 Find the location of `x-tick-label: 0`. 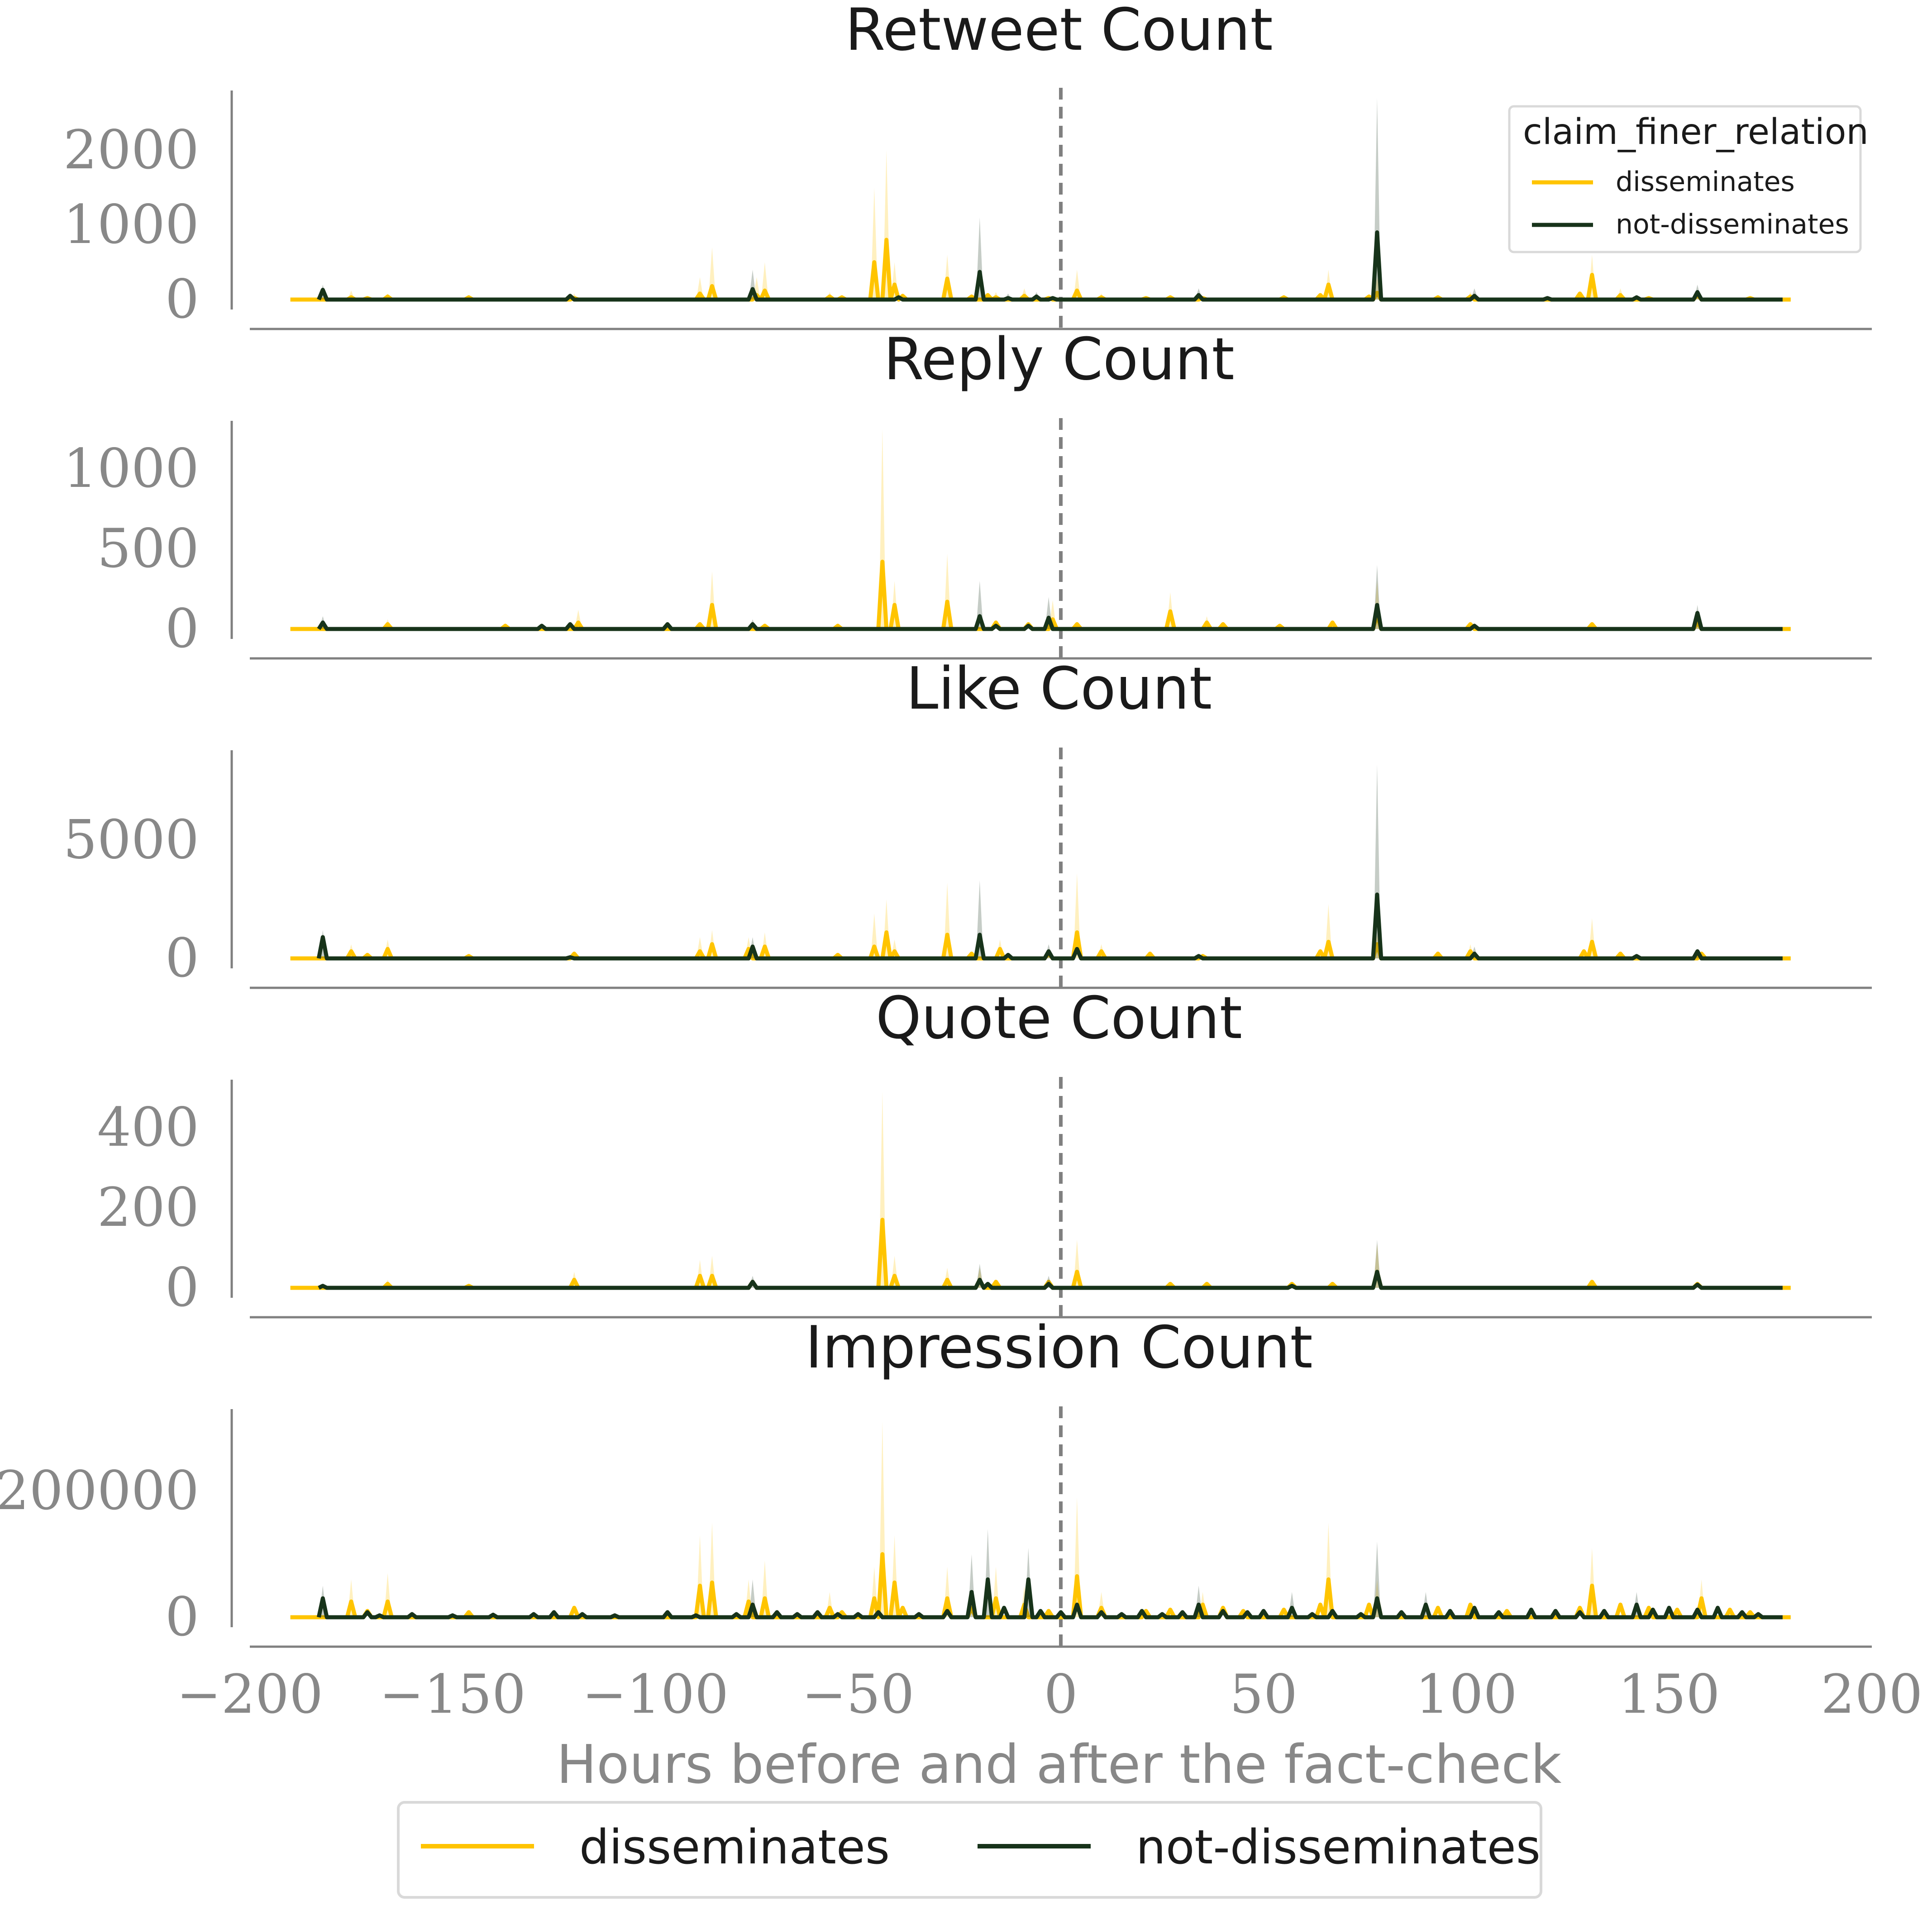

x-tick-label: 0 is located at coordinates (1061, 1694).